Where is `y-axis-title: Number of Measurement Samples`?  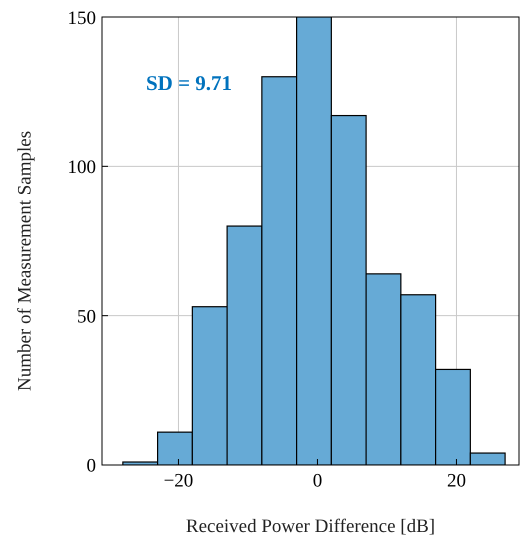
y-axis-title: Number of Measurement Samples is located at coordinates (25, 260).